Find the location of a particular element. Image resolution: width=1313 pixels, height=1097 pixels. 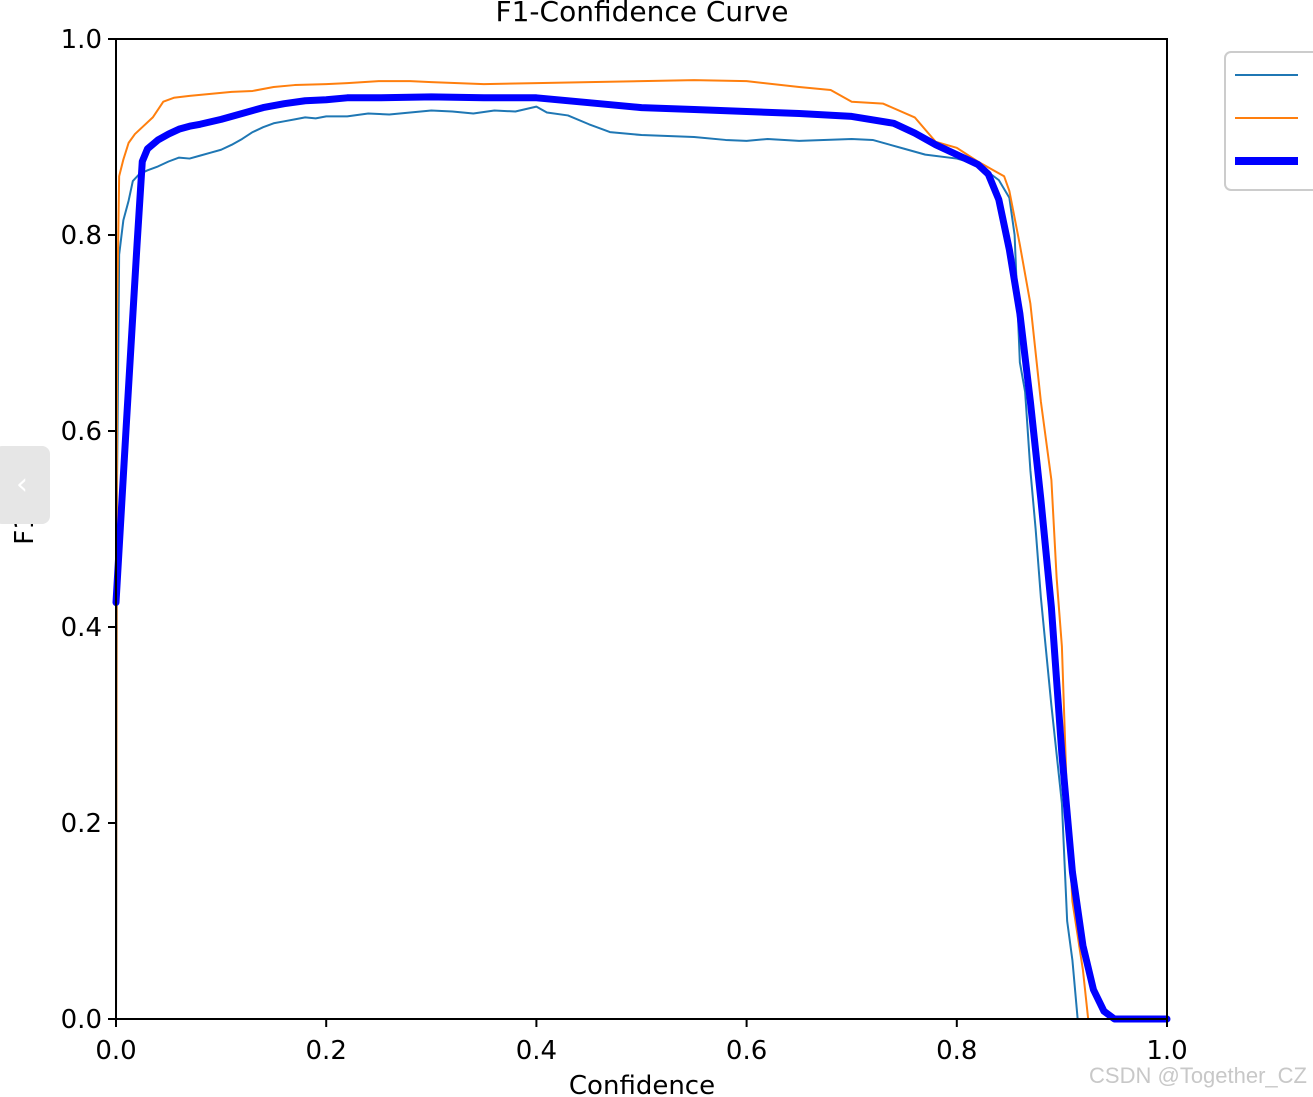

y-axis-ticks: 0.0 0.2 0.4 0.6 0.8 1.0 is located at coordinates (88, 530).